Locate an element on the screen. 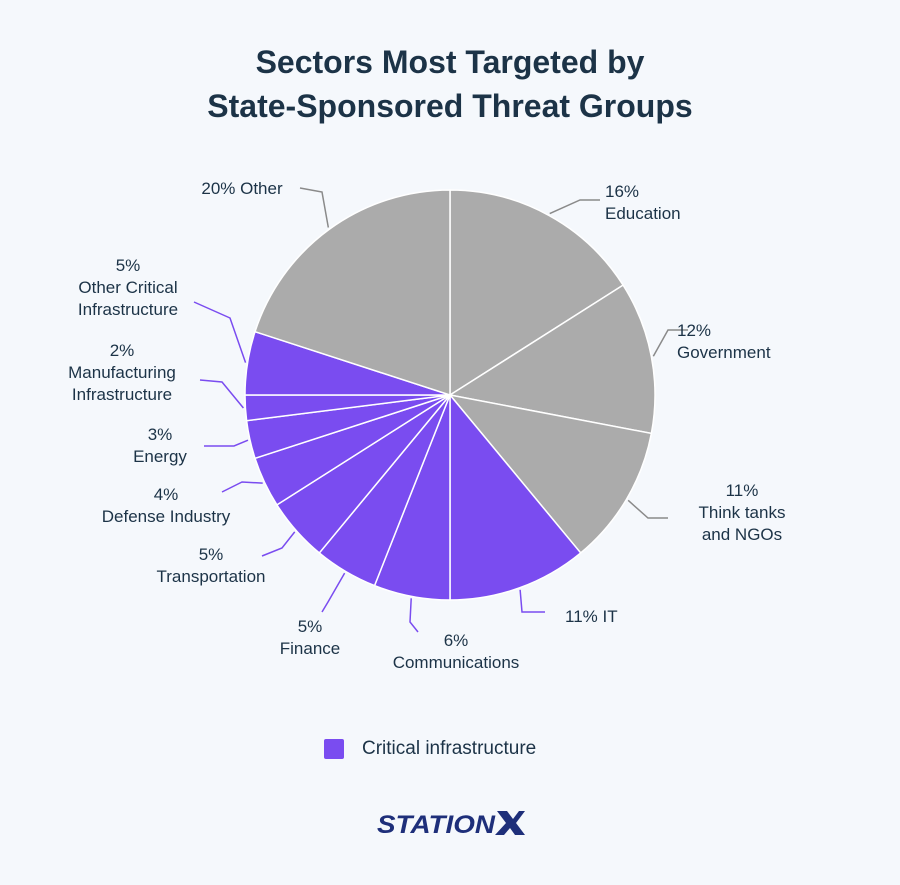 The image size is (900, 885). slice-label-line: 20% Other is located at coordinates (242, 188).